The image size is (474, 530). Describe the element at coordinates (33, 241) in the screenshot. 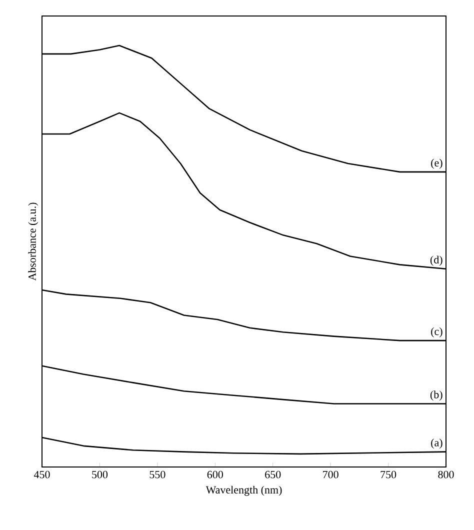

I see `y-axis-title: Absorbance (a.u.)` at that location.